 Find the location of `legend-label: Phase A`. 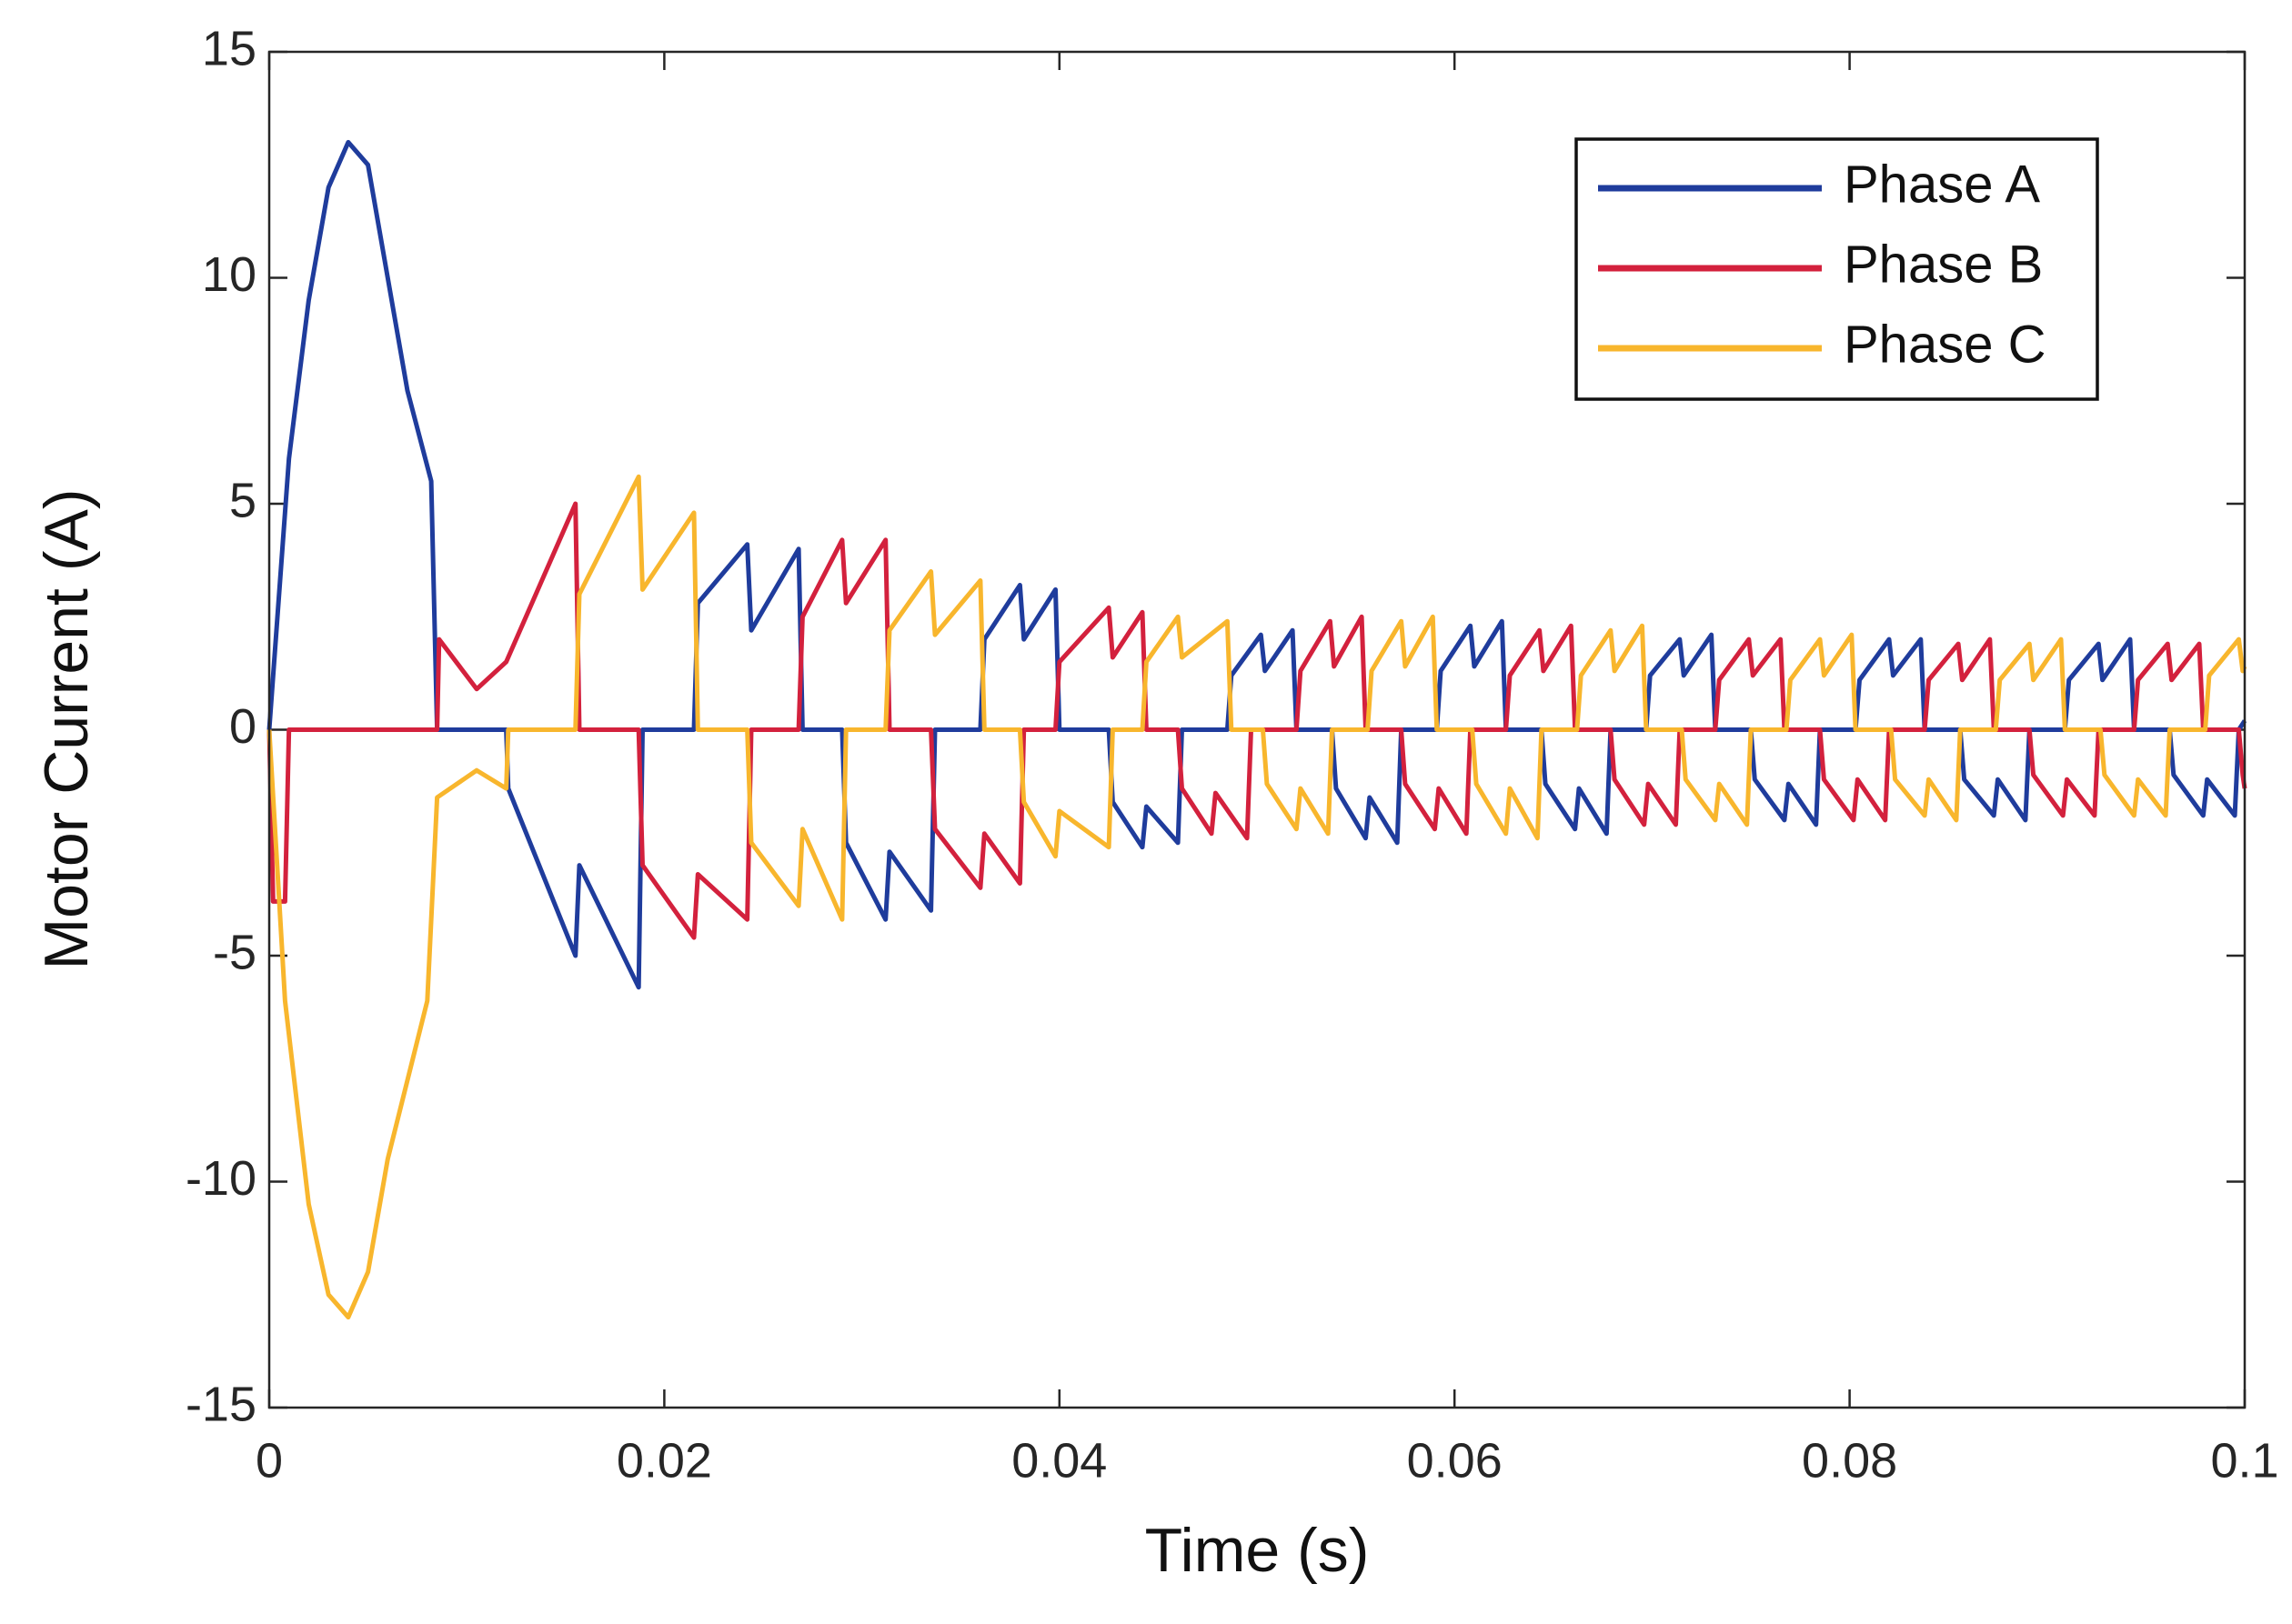

legend-label: Phase A is located at coordinates (1942, 184).